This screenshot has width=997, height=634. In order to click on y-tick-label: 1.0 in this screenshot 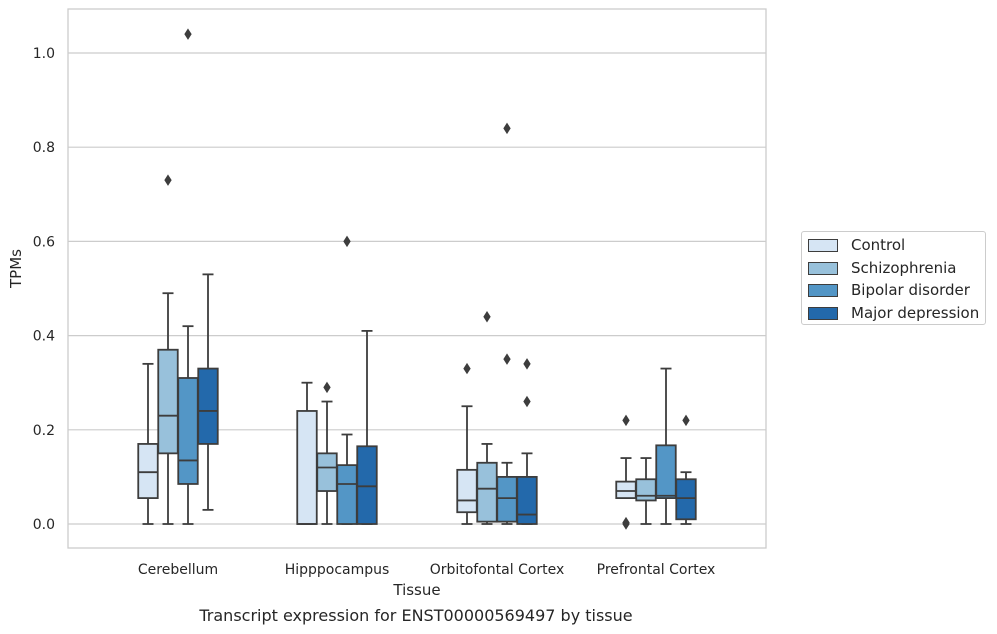, I will do `click(44, 54)`.